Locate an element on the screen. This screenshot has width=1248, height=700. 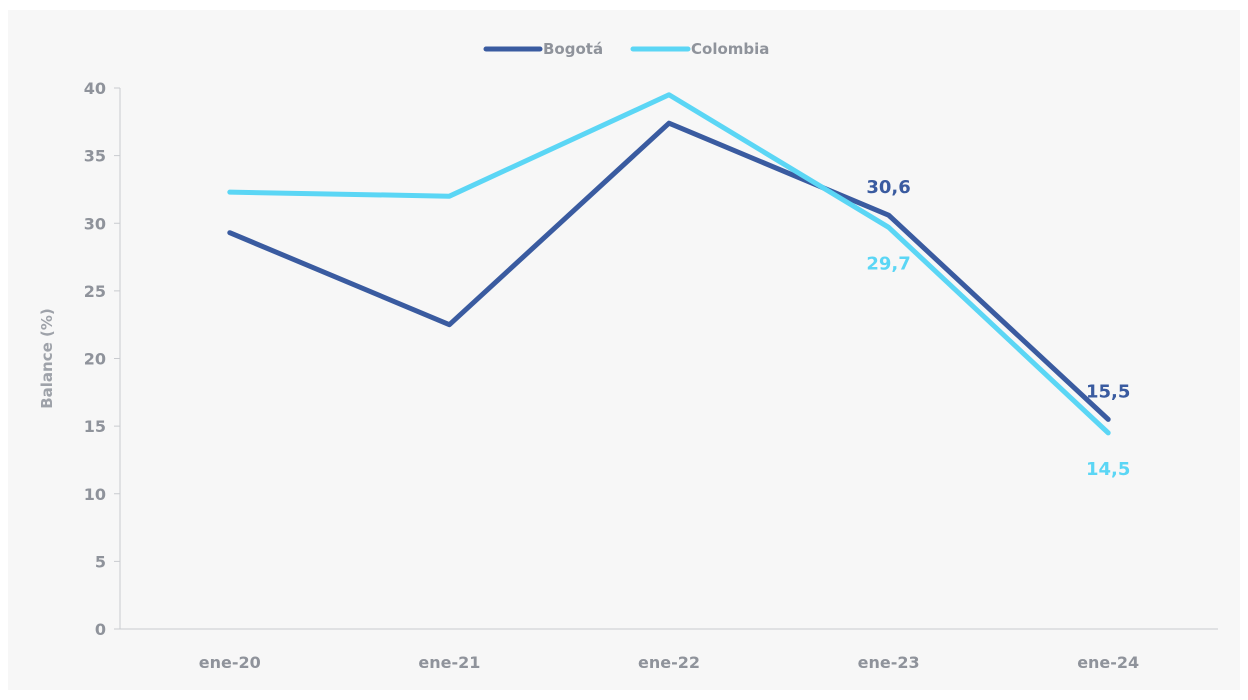
data-label: 15,5 is located at coordinates (1108, 391).